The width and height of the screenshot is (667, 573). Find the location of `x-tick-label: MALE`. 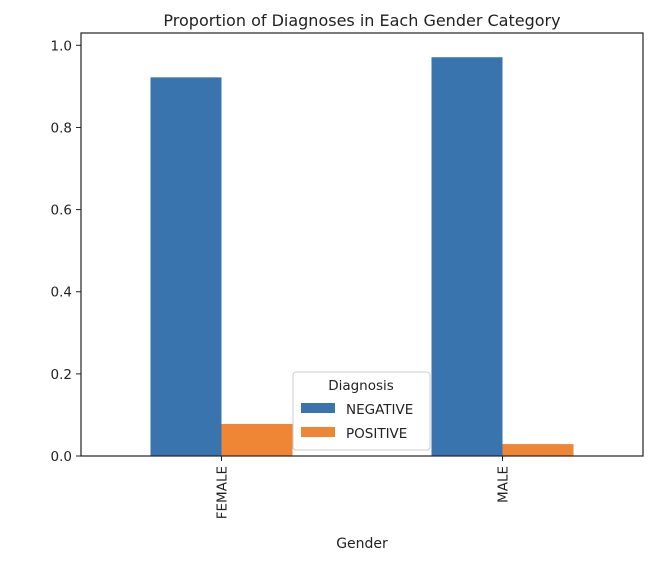

x-tick-label: MALE is located at coordinates (504, 484).